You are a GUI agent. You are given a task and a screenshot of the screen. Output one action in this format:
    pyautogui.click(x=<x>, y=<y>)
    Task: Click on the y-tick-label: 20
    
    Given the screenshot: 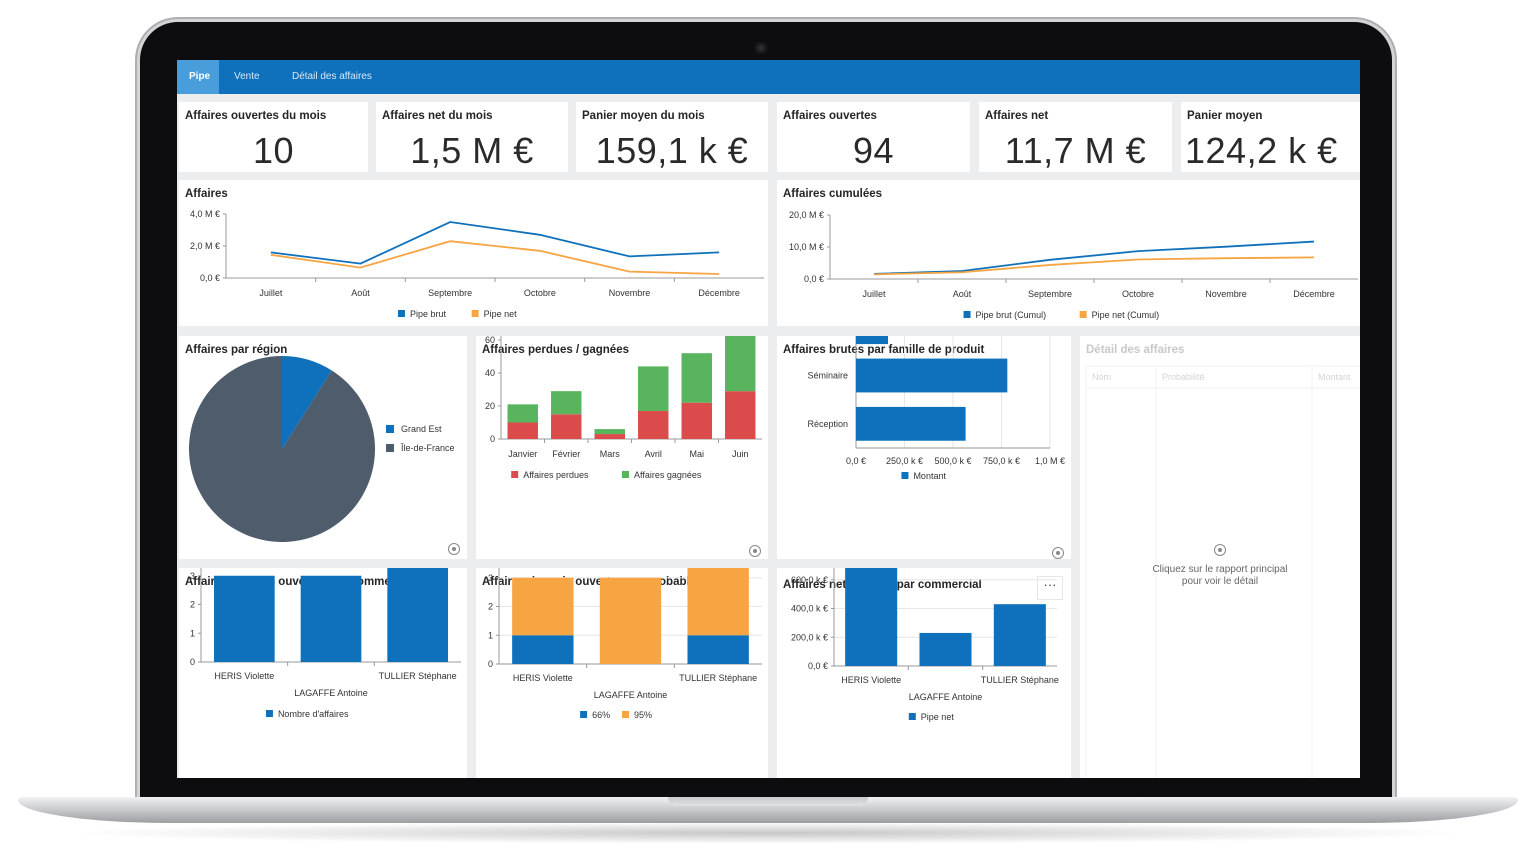 What is the action you would take?
    pyautogui.click(x=490, y=406)
    